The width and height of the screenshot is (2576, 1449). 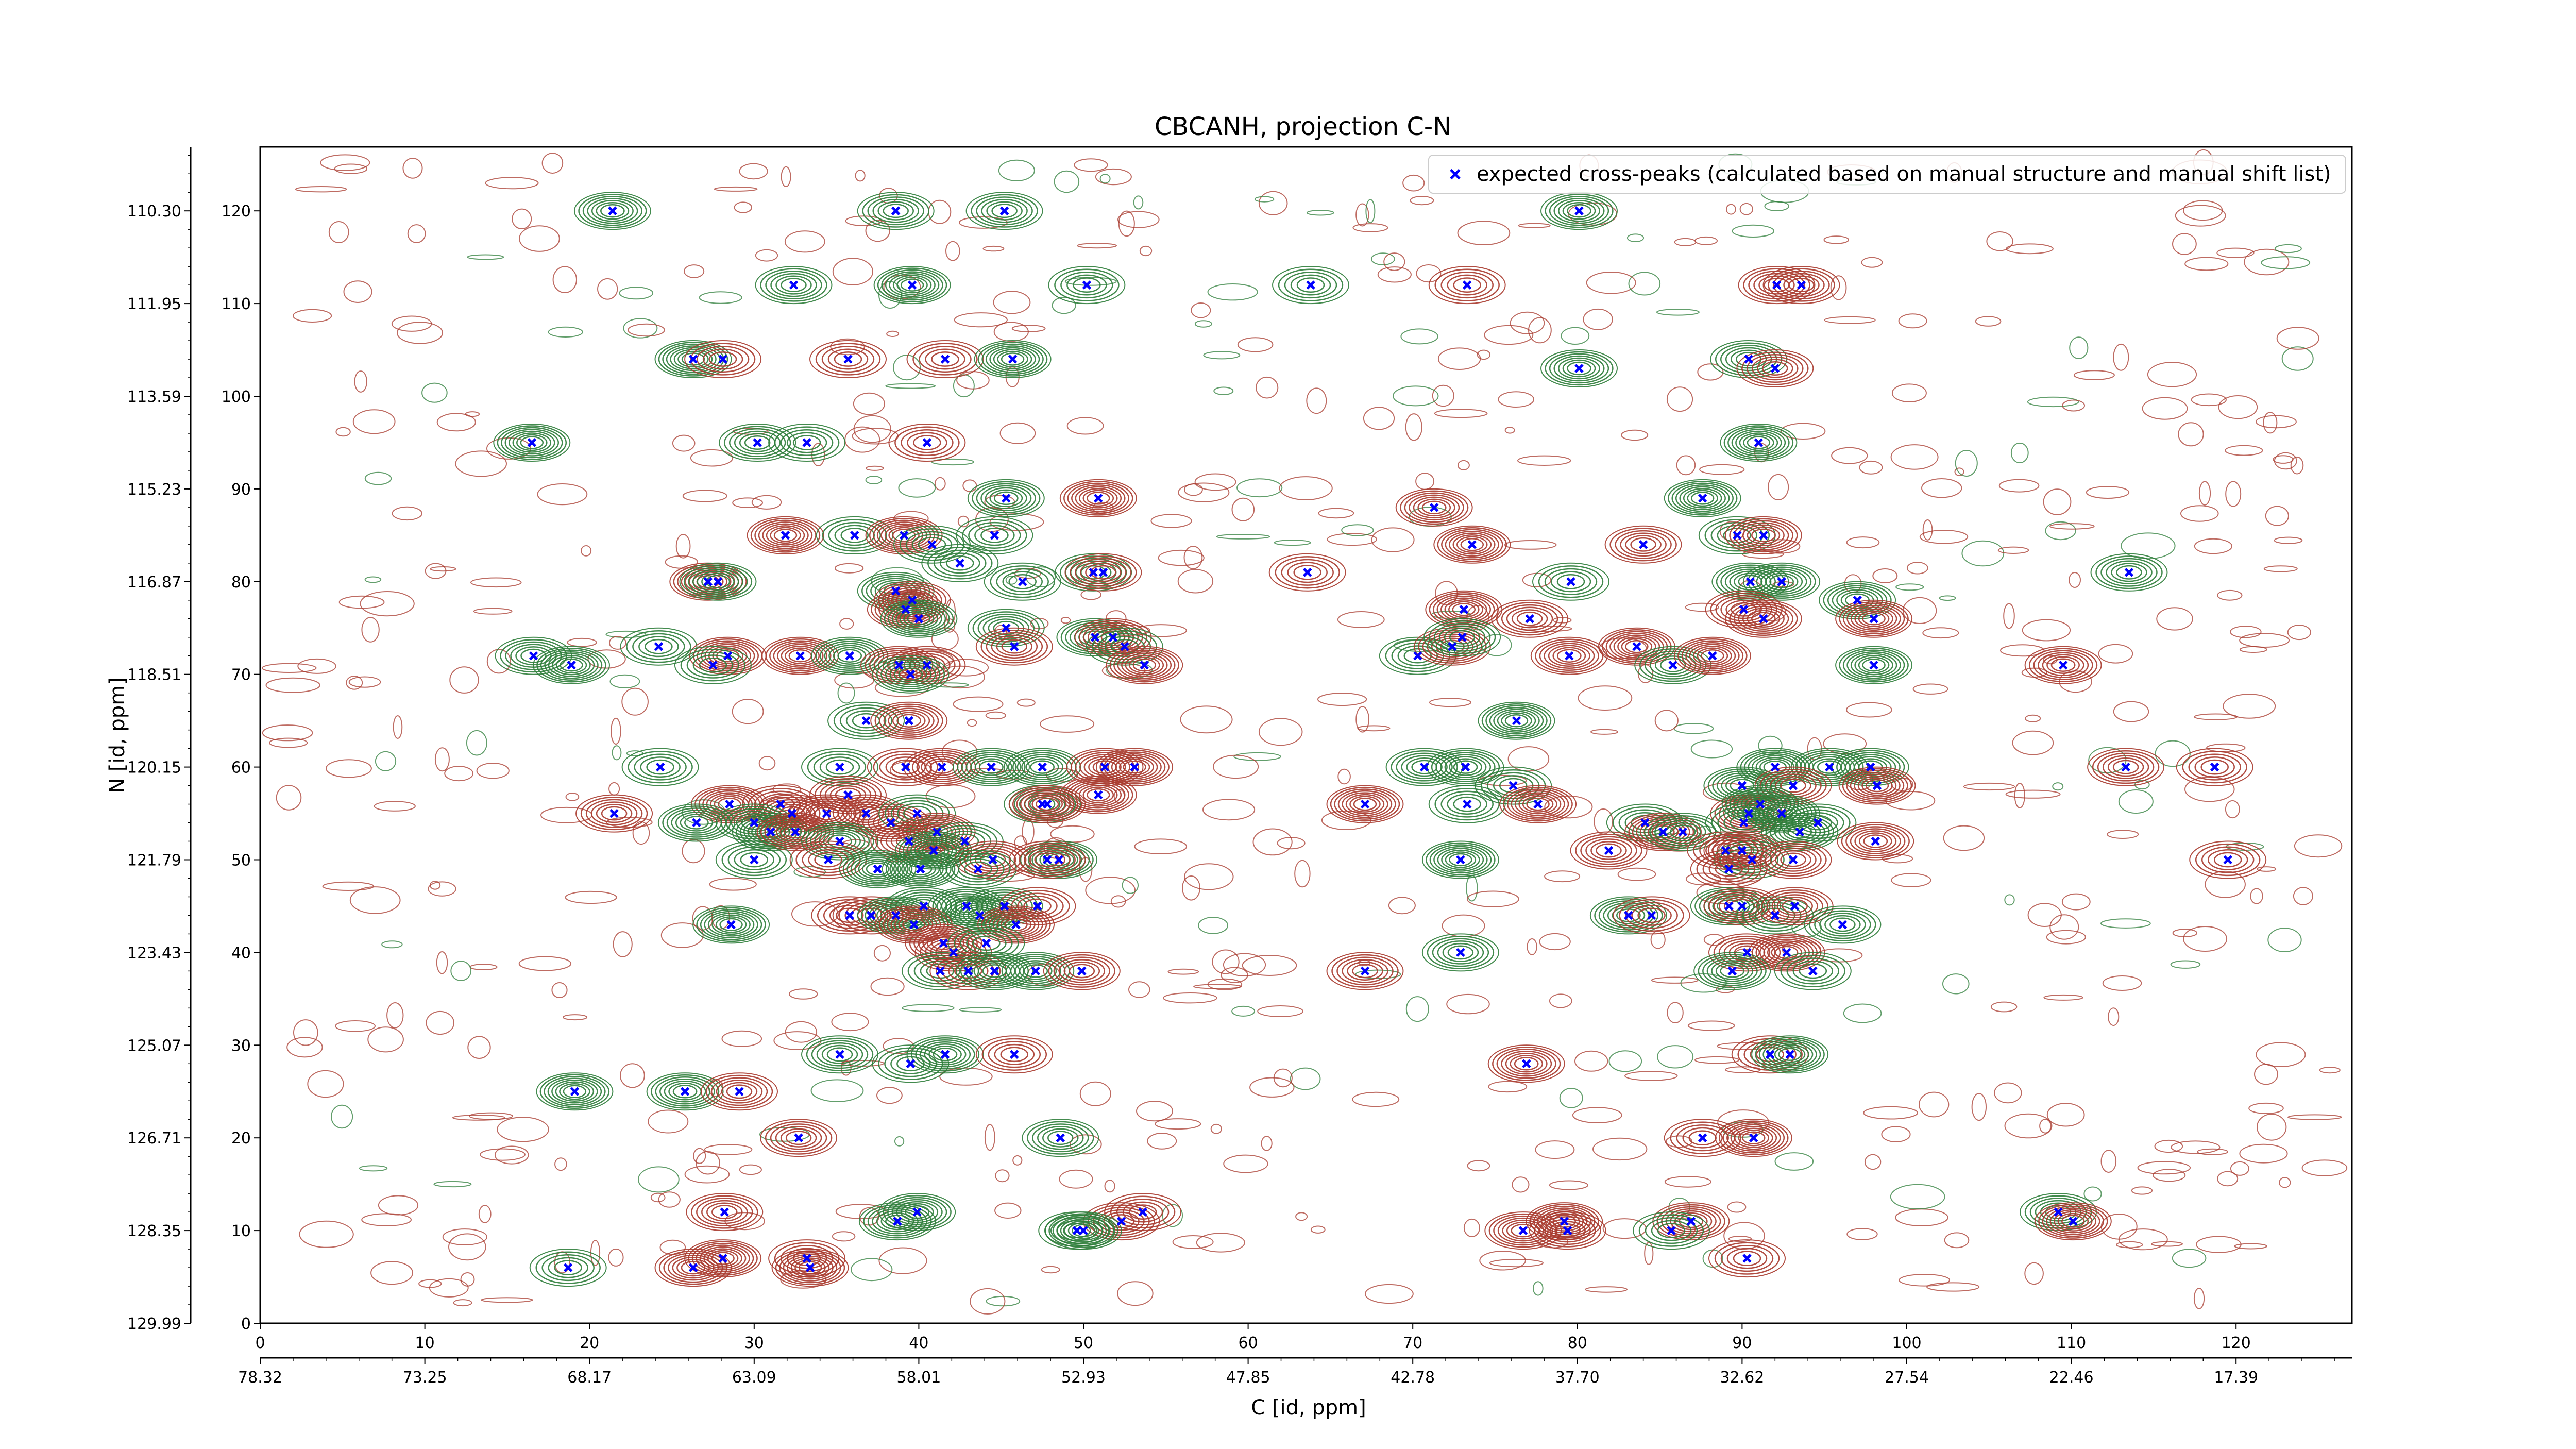 What do you see at coordinates (154, 1231) in the screenshot?
I see `y-ppm-tick-label: 128.35` at bounding box center [154, 1231].